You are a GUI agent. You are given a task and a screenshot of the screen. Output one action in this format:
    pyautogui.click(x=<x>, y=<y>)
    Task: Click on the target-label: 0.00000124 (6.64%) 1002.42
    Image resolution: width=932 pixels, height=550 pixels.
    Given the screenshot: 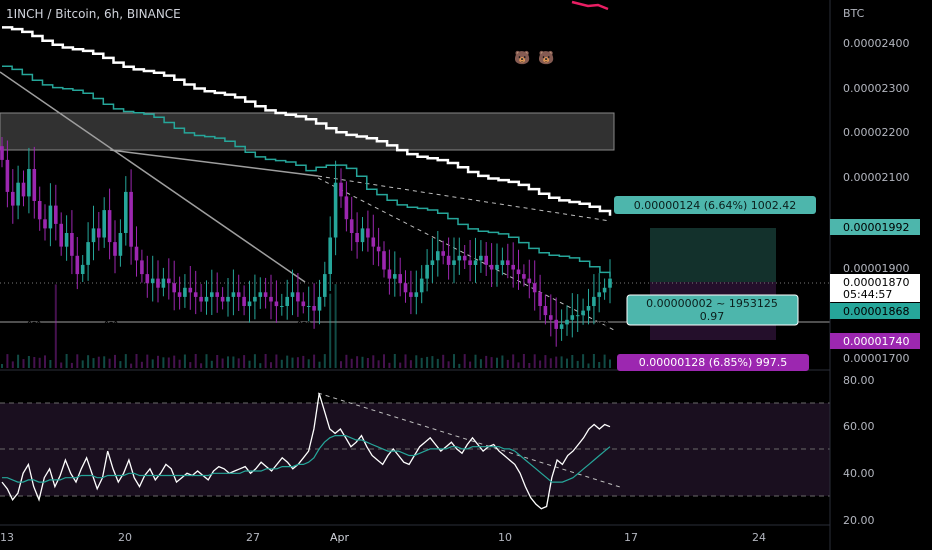 What is the action you would take?
    pyautogui.click(x=715, y=205)
    